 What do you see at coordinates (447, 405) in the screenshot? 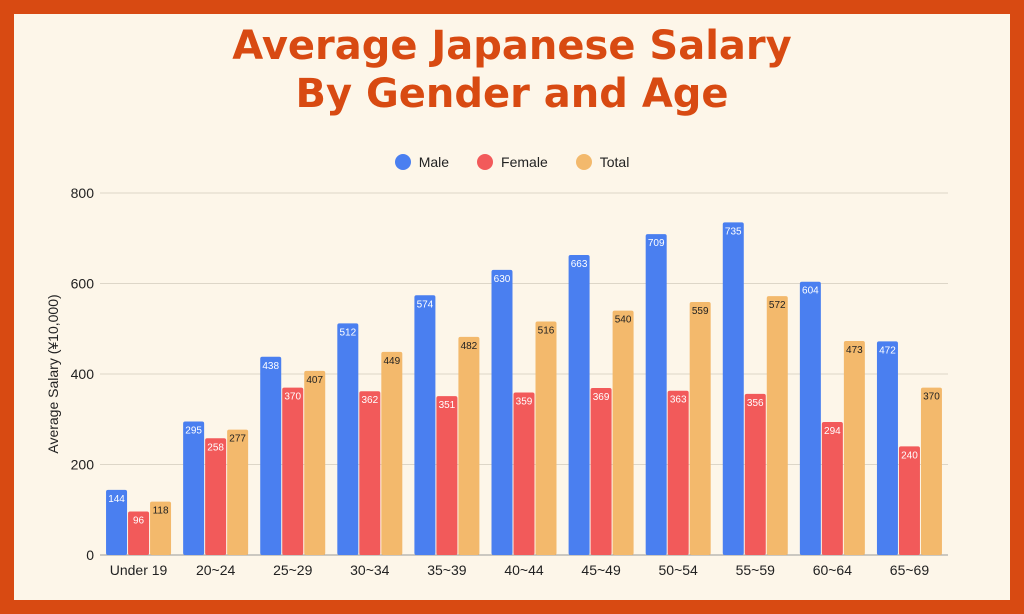
I see `data-label: 351` at bounding box center [447, 405].